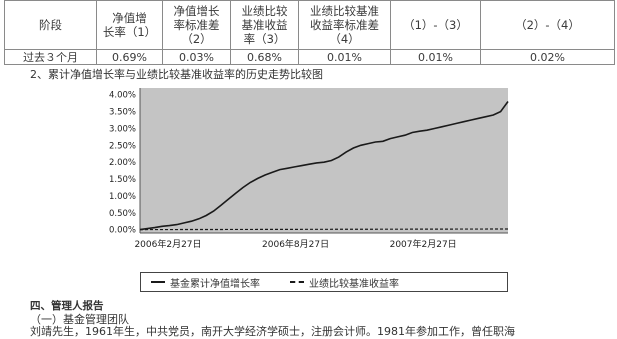 The width and height of the screenshot is (617, 339). Describe the element at coordinates (547, 57) in the screenshot. I see `cell-diff-2-4: 0.02%` at that location.